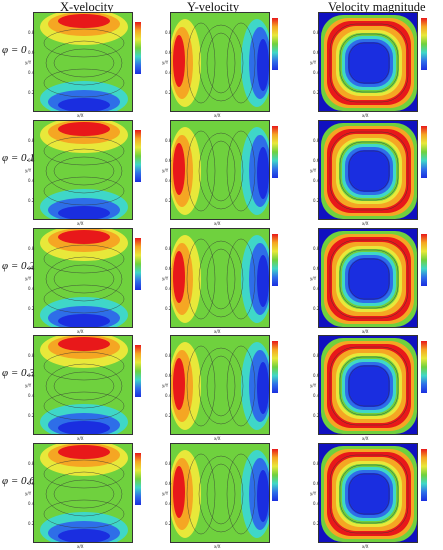  What do you see at coordinates (18, 481) in the screenshot?
I see `phi-label: φ = 0.6` at bounding box center [18, 481].